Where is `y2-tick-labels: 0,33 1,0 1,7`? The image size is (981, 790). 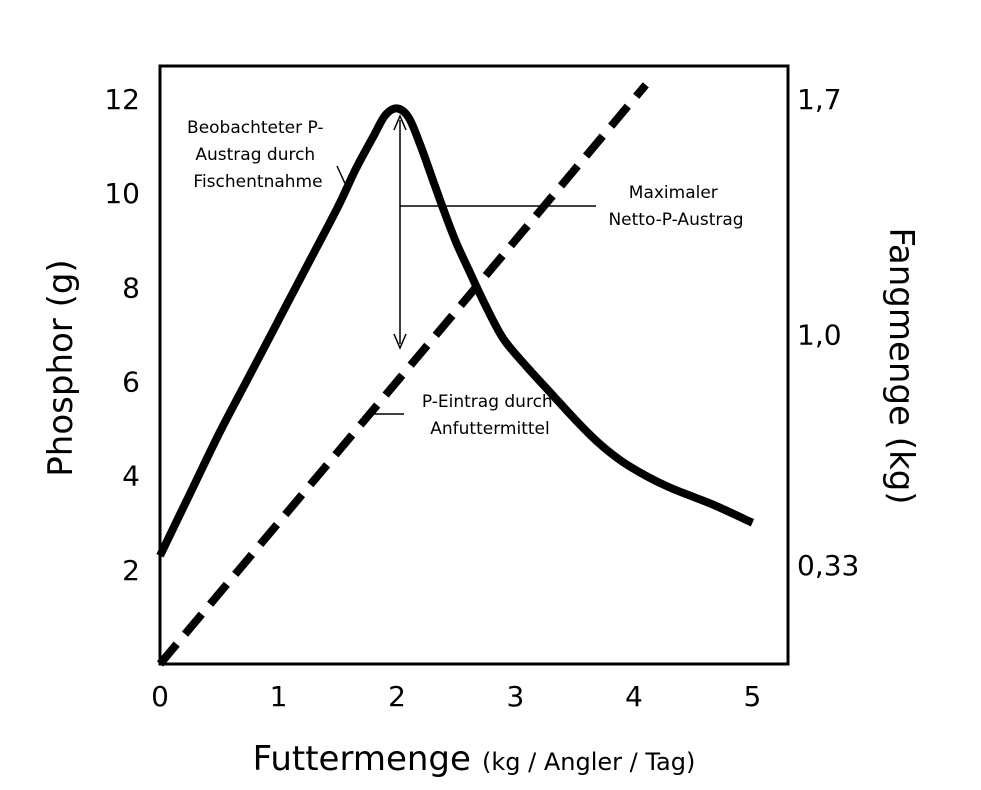 y2-tick-labels: 0,33 1,0 1,7 is located at coordinates (828, 332).